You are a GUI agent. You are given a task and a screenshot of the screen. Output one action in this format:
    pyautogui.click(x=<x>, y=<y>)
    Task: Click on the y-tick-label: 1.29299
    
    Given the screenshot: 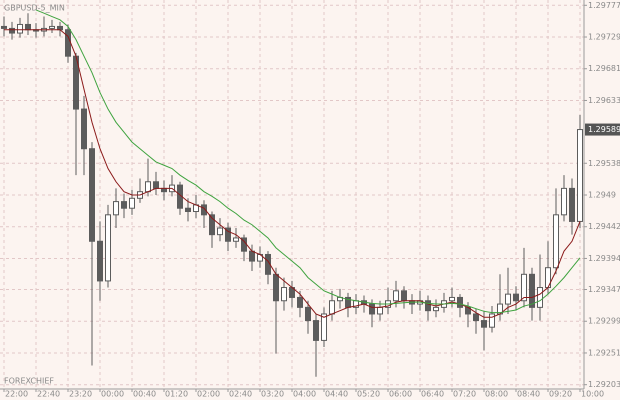 What is the action you would take?
    pyautogui.click(x=604, y=321)
    